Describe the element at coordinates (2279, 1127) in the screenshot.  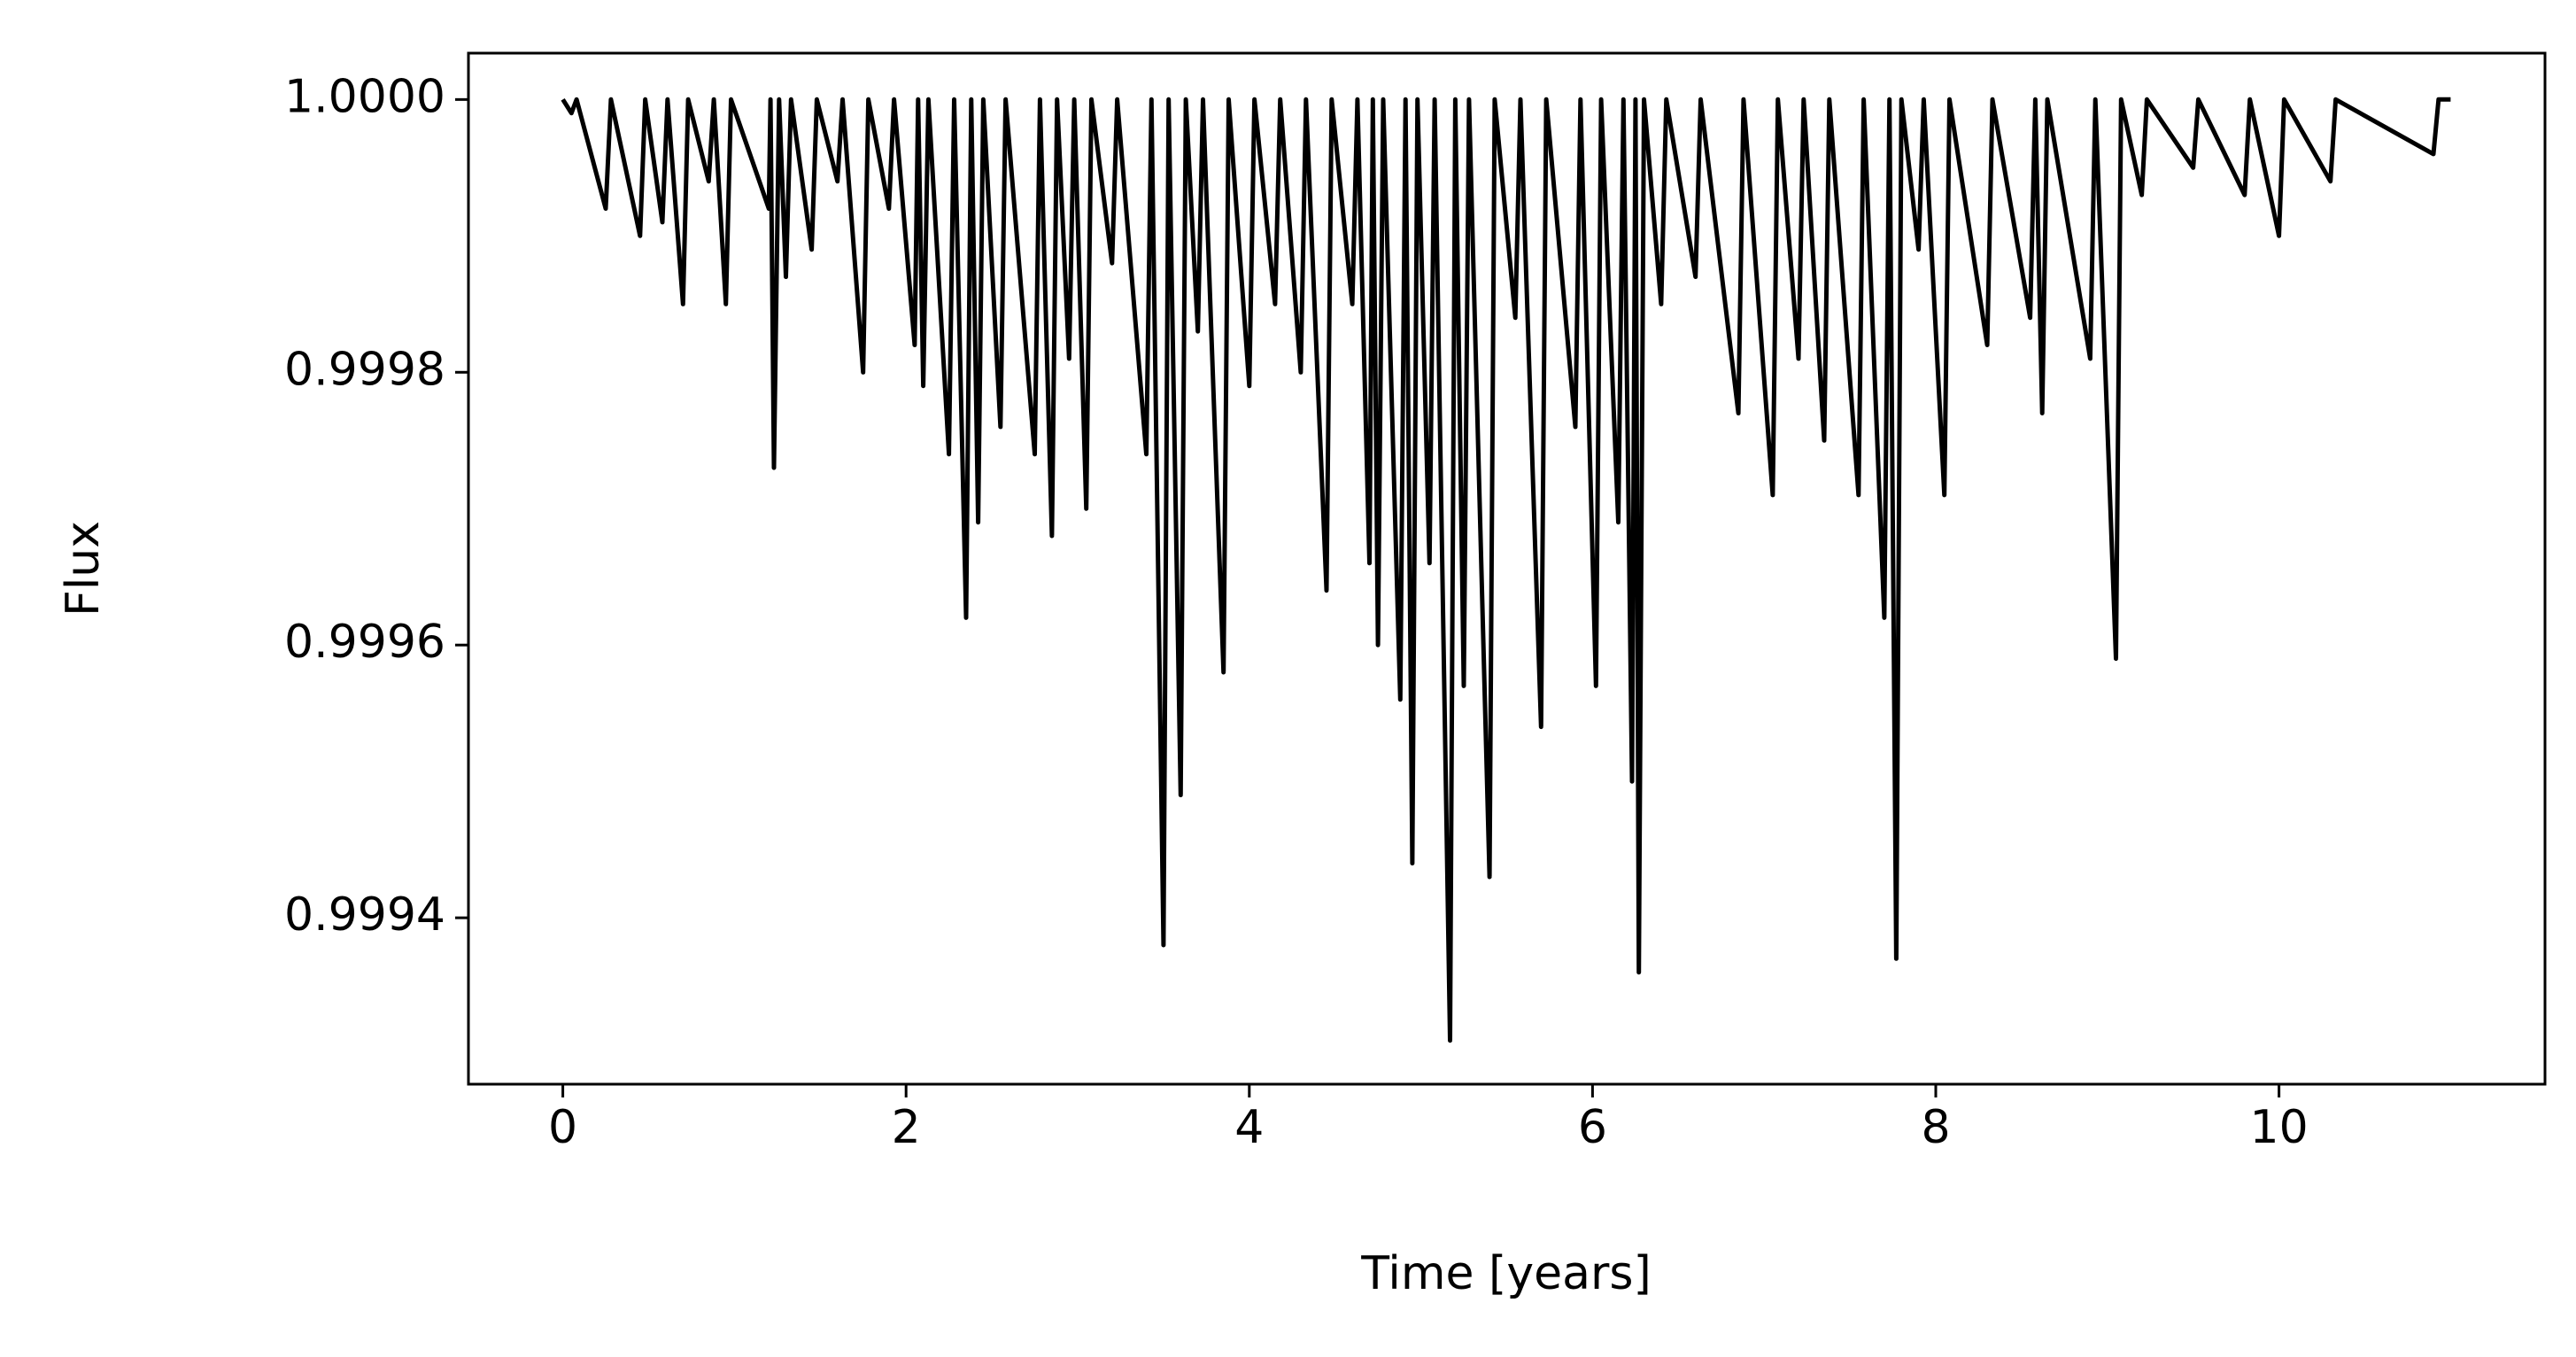
I see `x-tick-label: 10` at that location.